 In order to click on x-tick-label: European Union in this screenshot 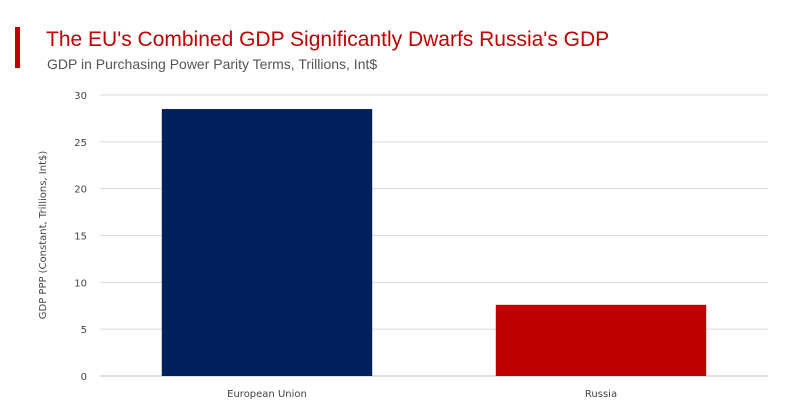, I will do `click(267, 394)`.